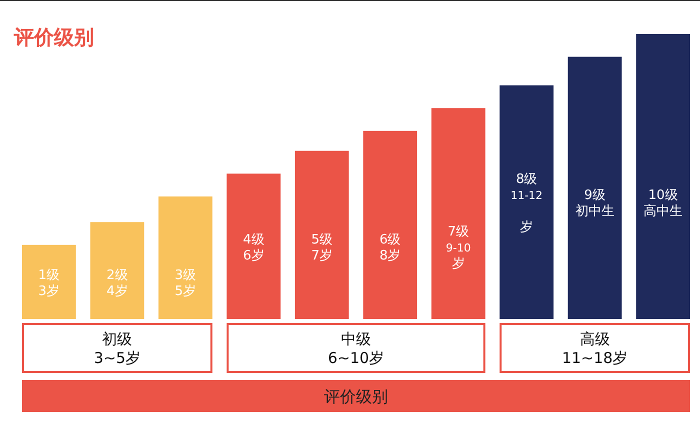 The width and height of the screenshot is (700, 426). Describe the element at coordinates (663, 204) in the screenshot. I see `x-tick-label: 10级高中生` at that location.